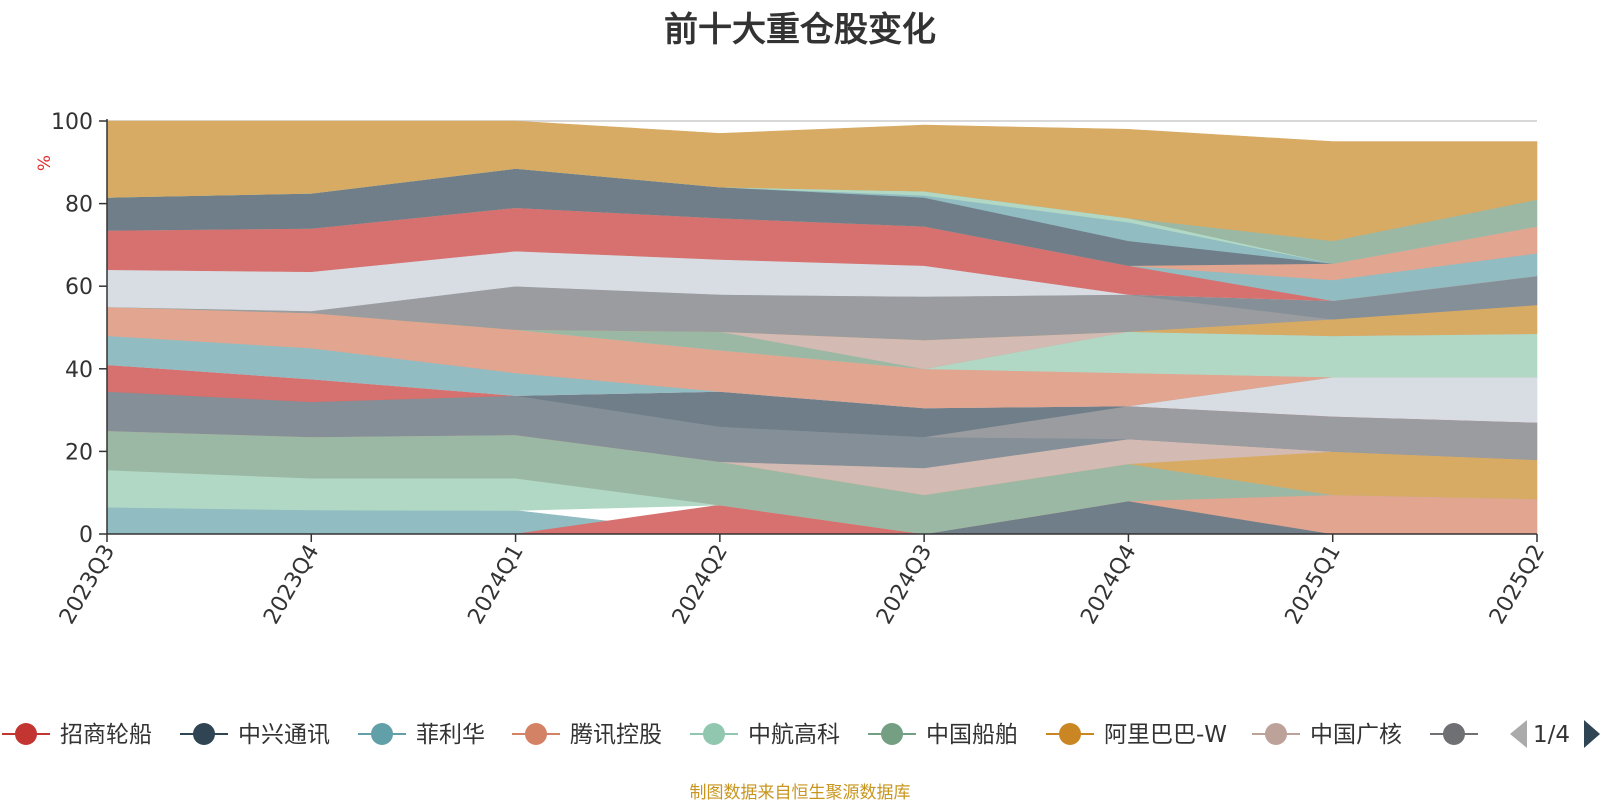 This screenshot has height=803, width=1600. I want to click on legend-item: 腾讯控股, so click(587, 735).